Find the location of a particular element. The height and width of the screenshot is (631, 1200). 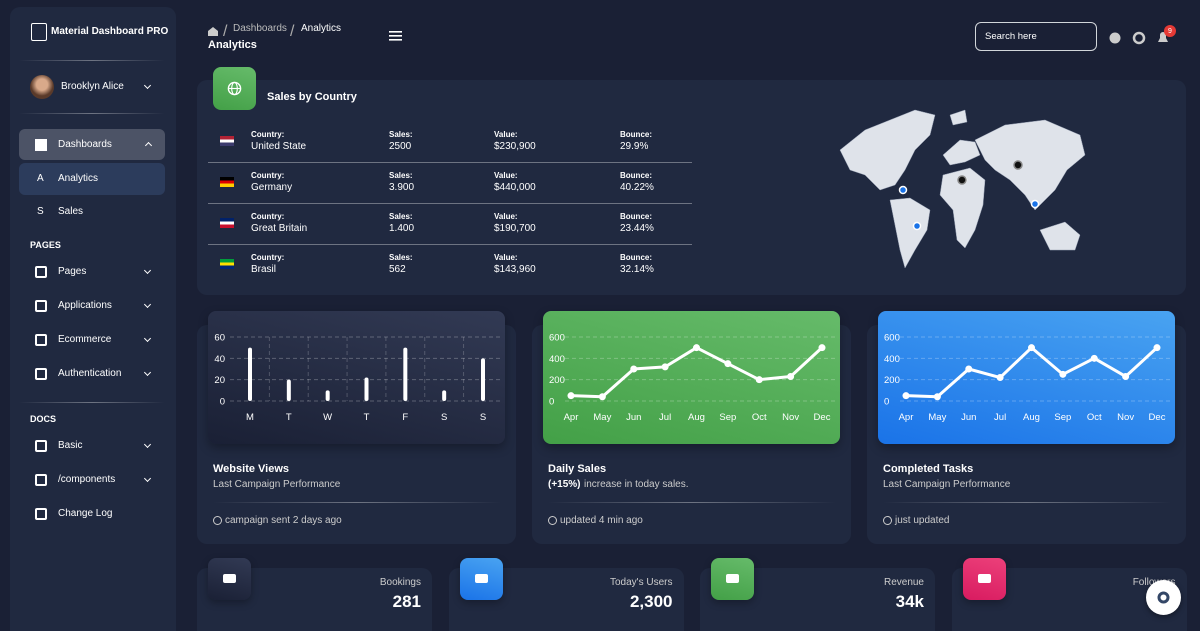

nav-sub-short: A is located at coordinates (40, 178).